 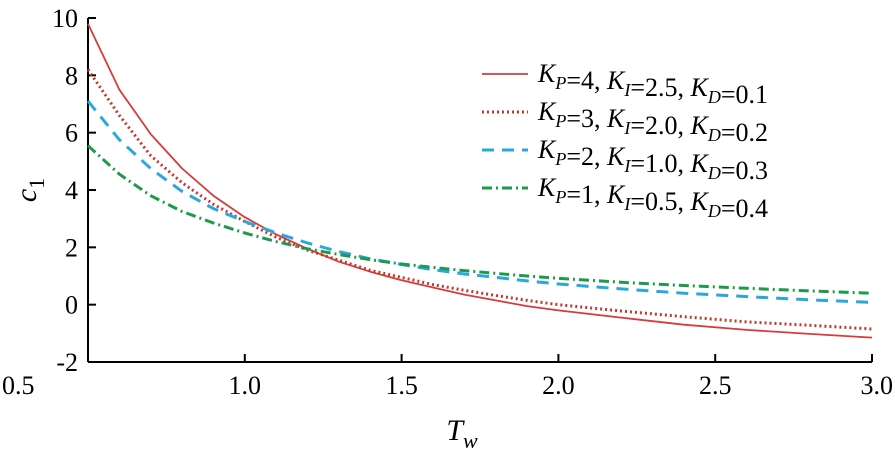 I want to click on legend-part: =2,, so click(x=586, y=156).